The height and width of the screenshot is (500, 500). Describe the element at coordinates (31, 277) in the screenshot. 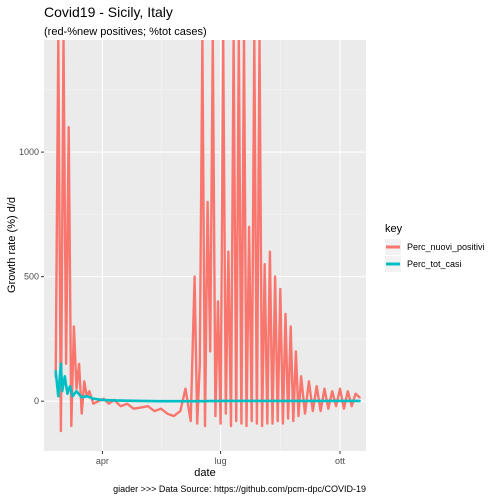

I see `y-tick-label: 500` at that location.